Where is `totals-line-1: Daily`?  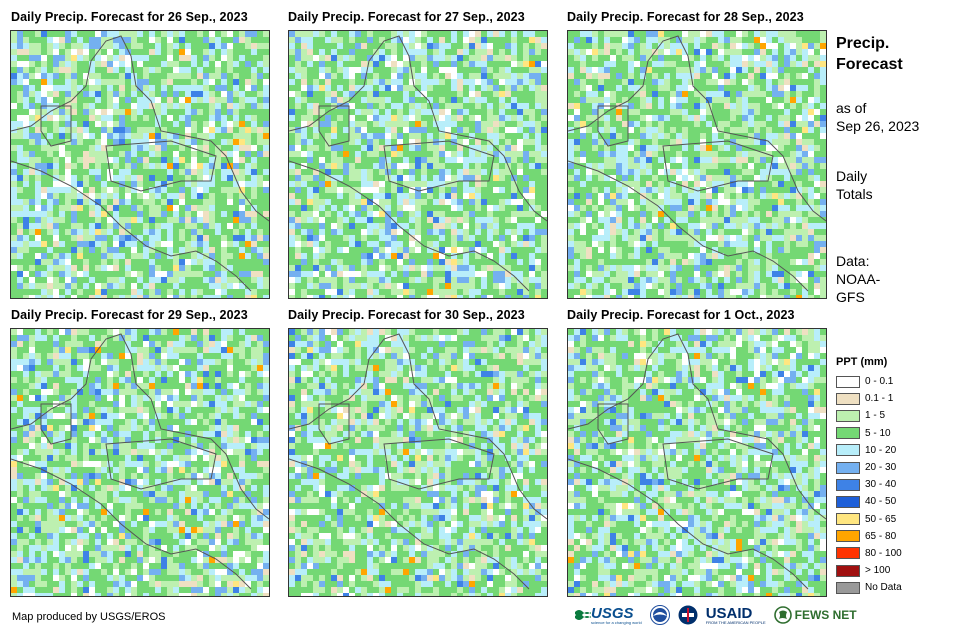
totals-line-1: Daily is located at coordinates (852, 176).